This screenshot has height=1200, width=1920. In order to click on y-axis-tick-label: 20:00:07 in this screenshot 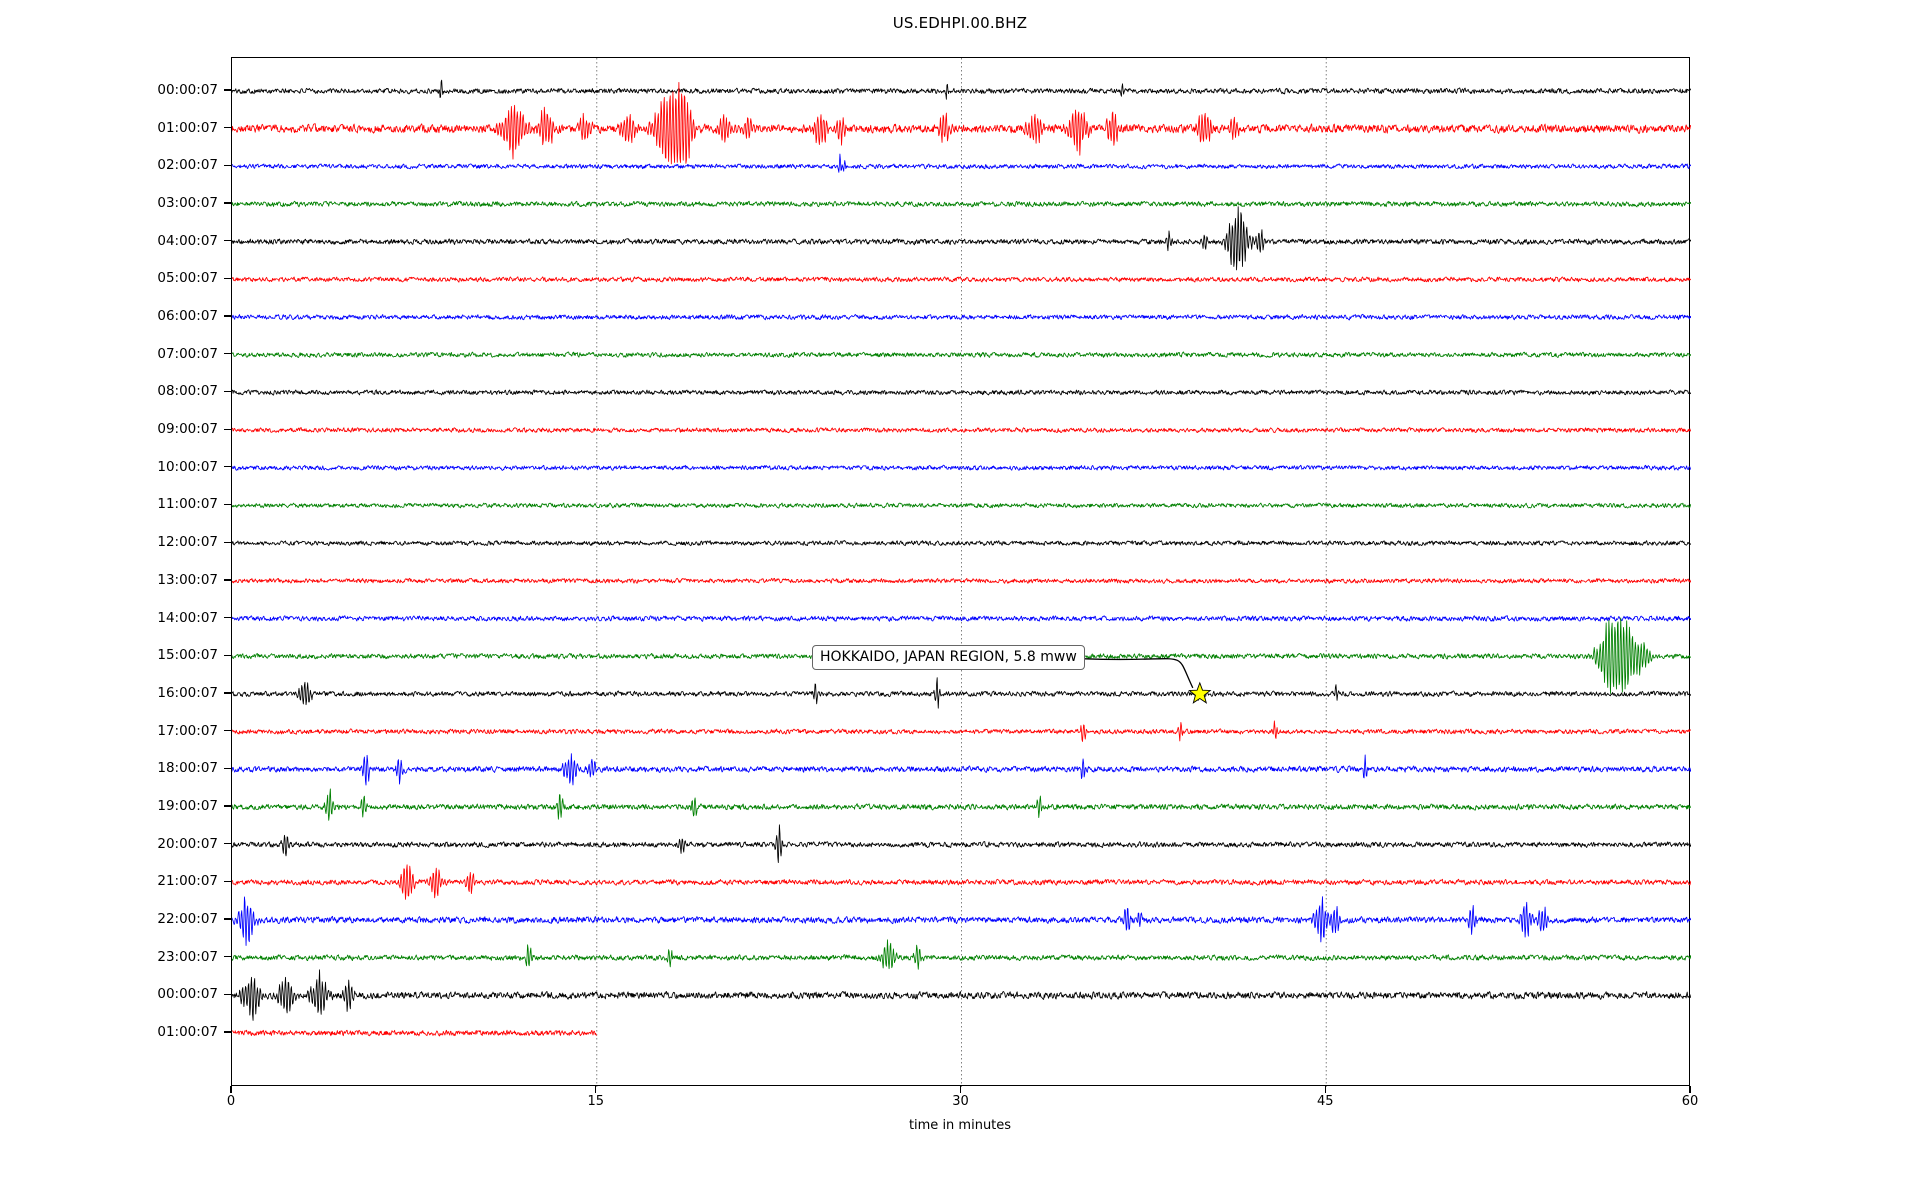, I will do `click(187, 843)`.